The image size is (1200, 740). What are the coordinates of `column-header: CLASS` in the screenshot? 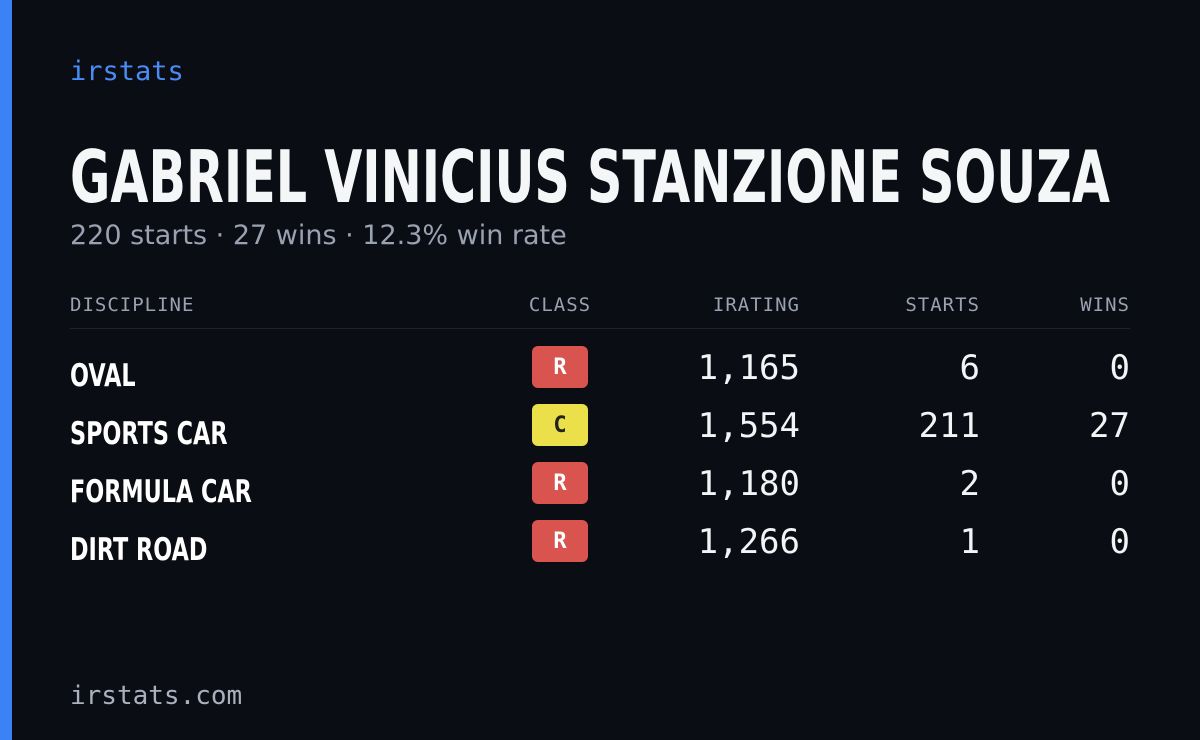 It's located at (560, 305).